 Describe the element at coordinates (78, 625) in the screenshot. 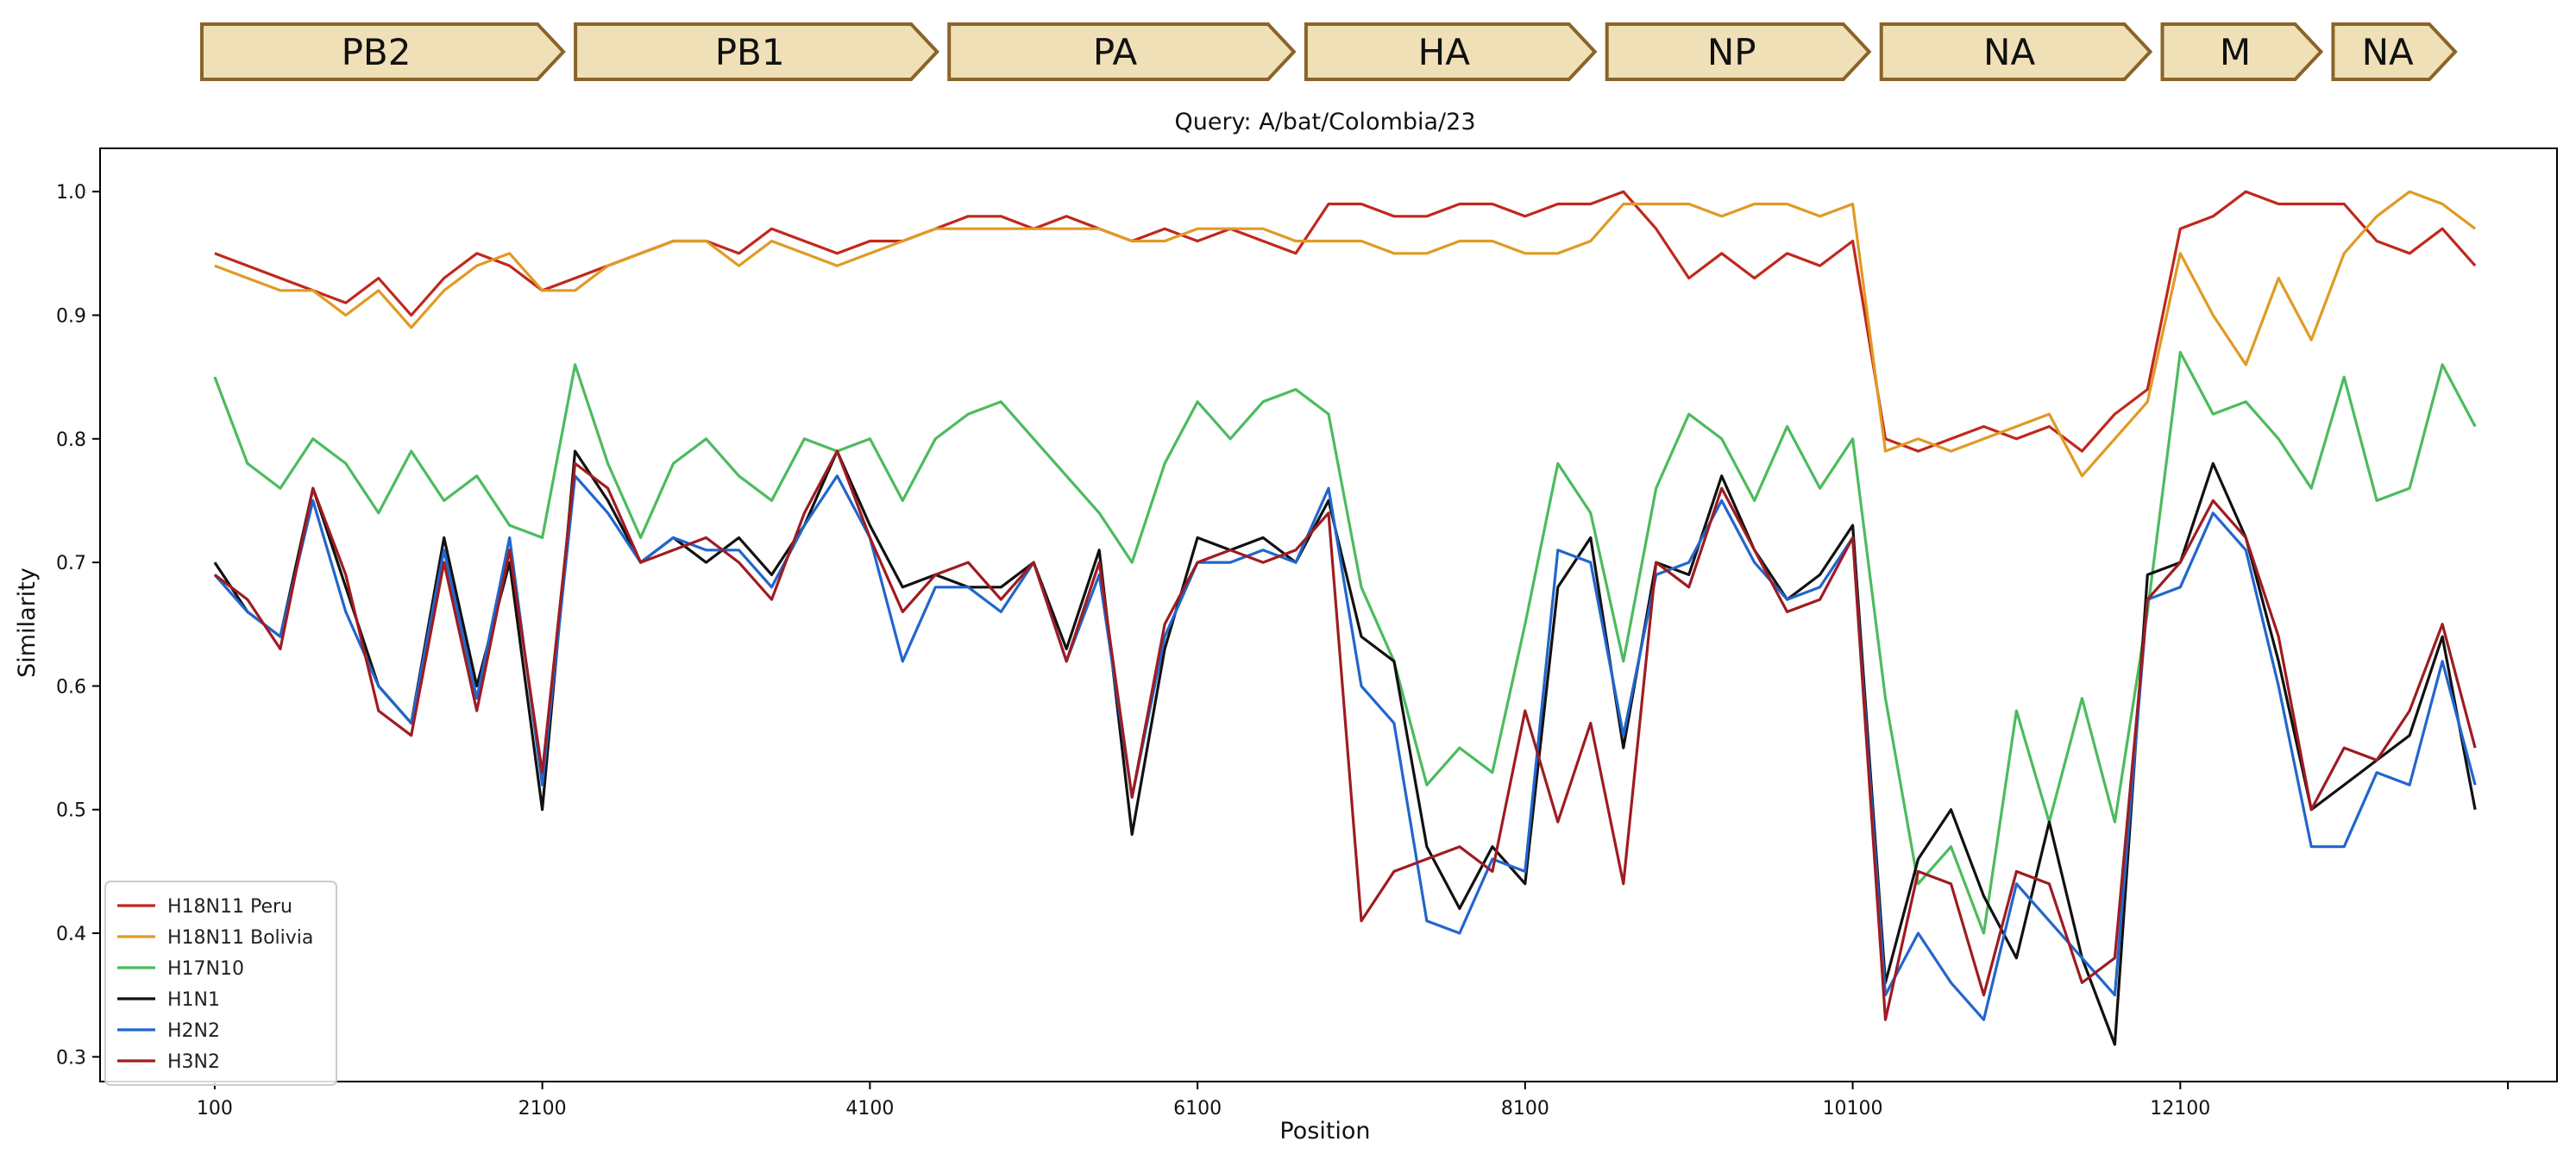

I see `y-axis: 0.3 0.4 0.5 0.6 0.7 0.8 0.9 1.0` at that location.